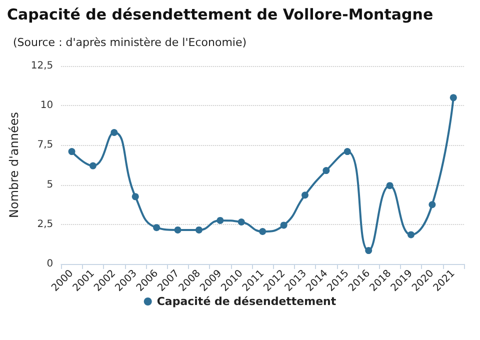 Image resolution: width=480 pixels, height=340 pixels. Describe the element at coordinates (47, 106) in the screenshot. I see `y-tick-label: 10` at that location.